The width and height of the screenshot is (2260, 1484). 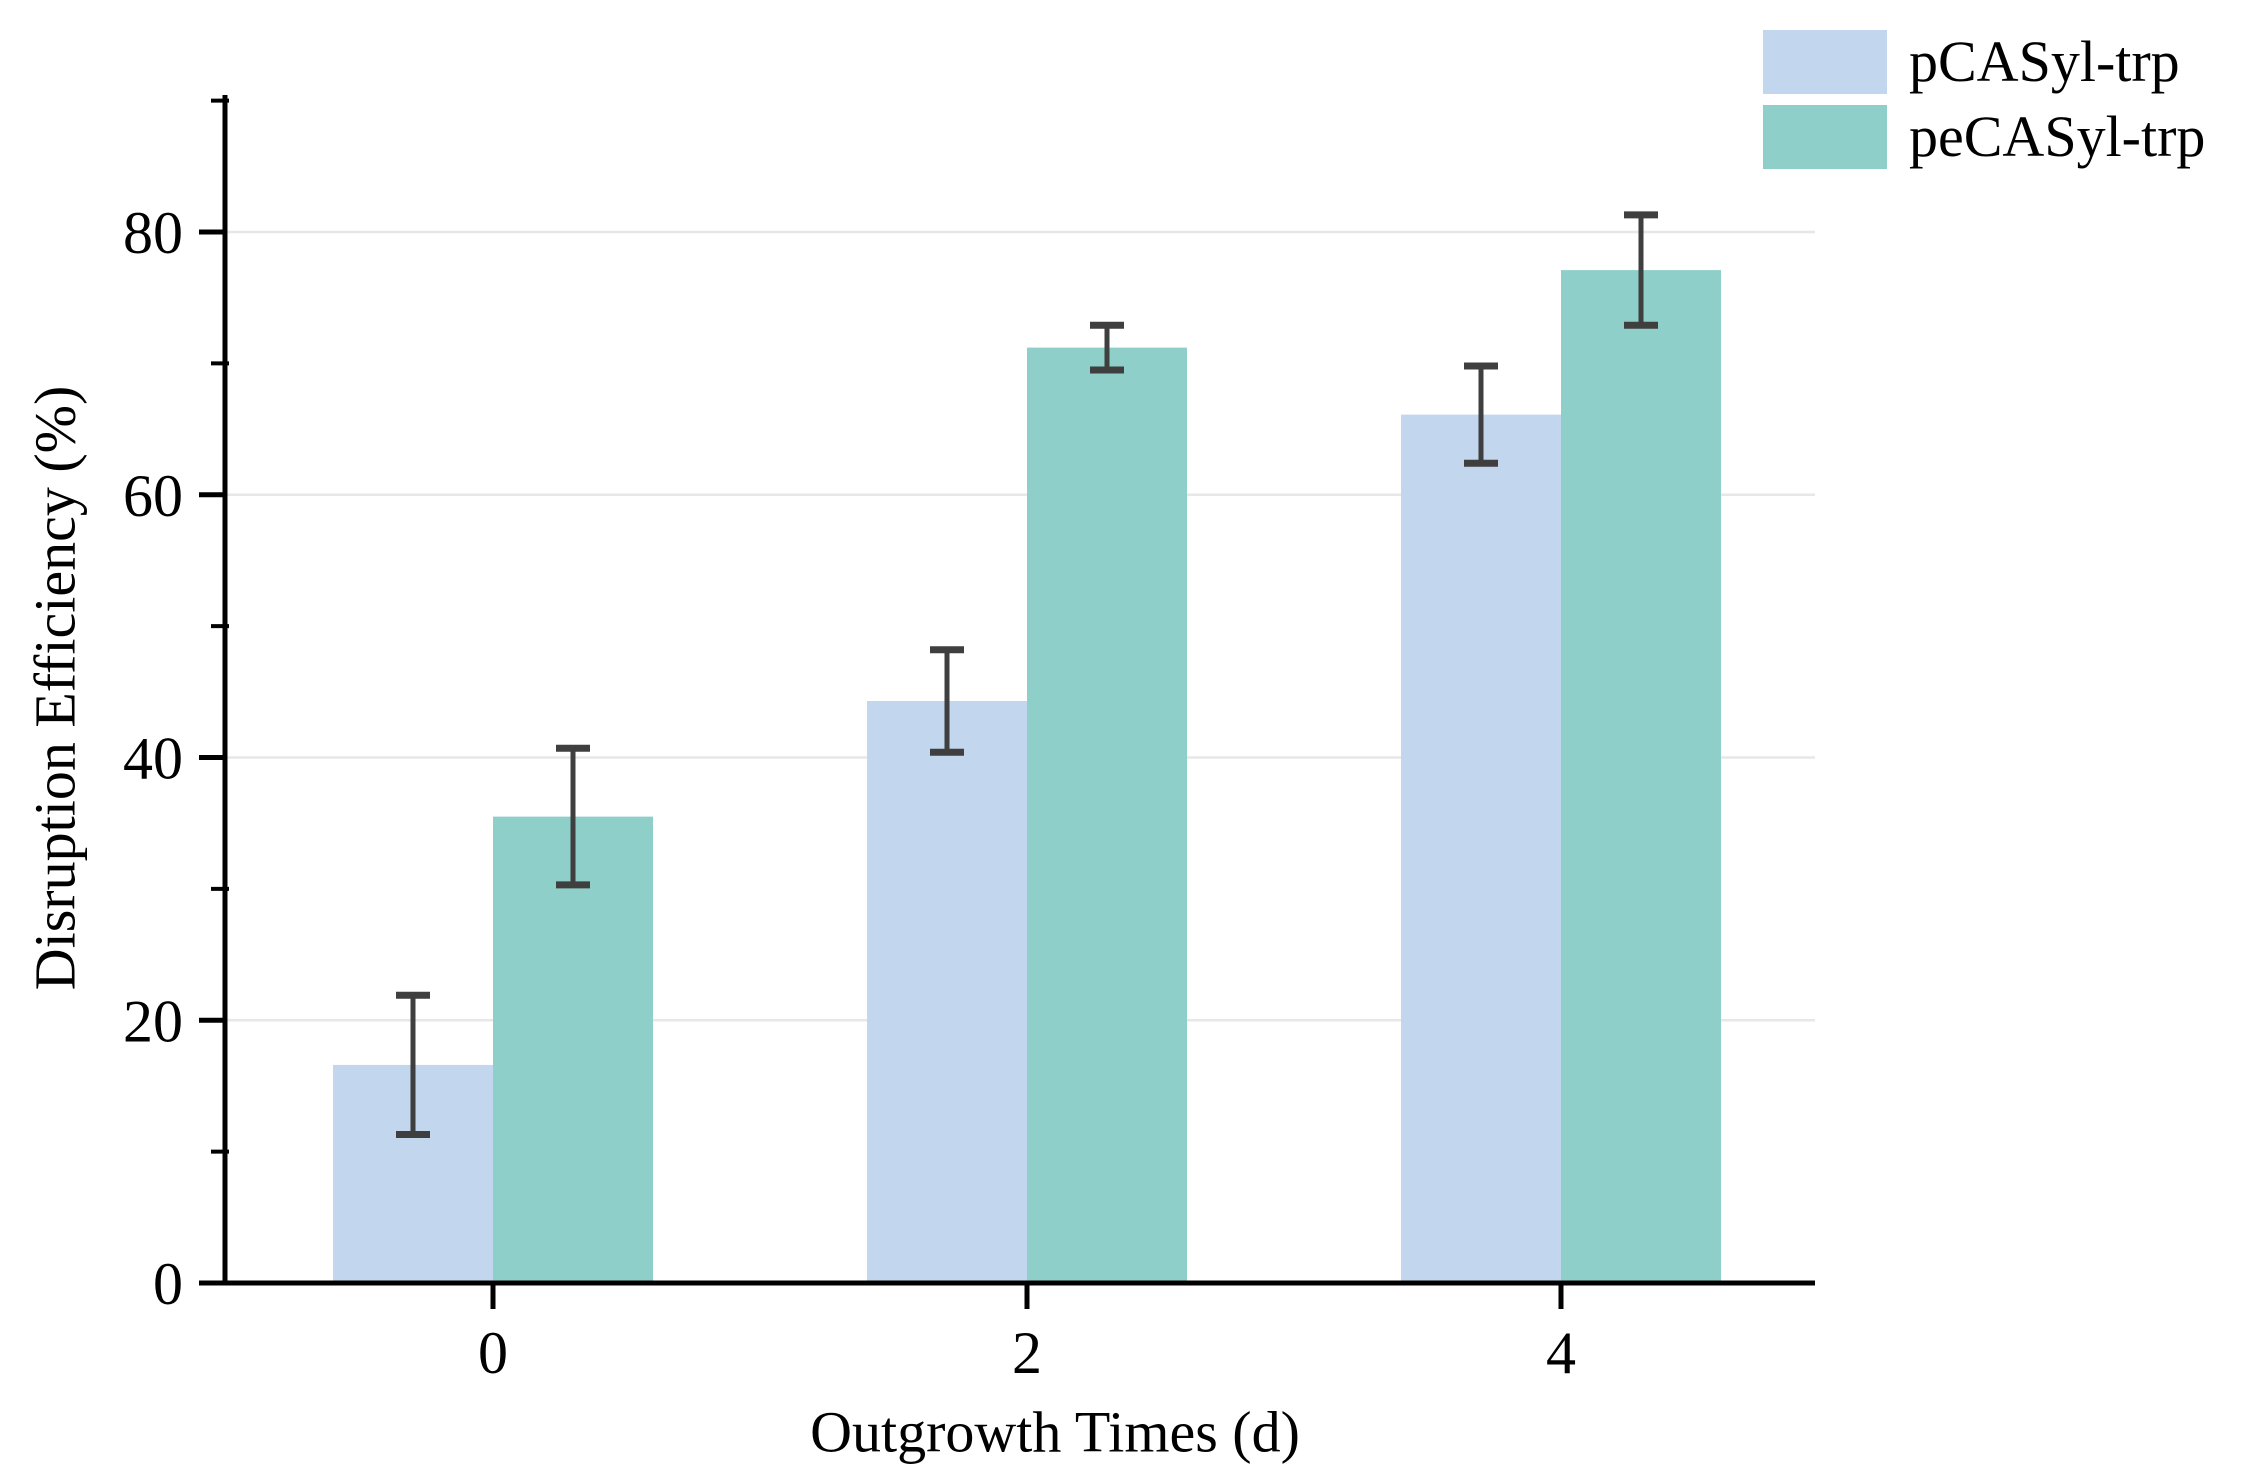 What do you see at coordinates (153, 233) in the screenshot?
I see `y-tick-label-80: 80` at bounding box center [153, 233].